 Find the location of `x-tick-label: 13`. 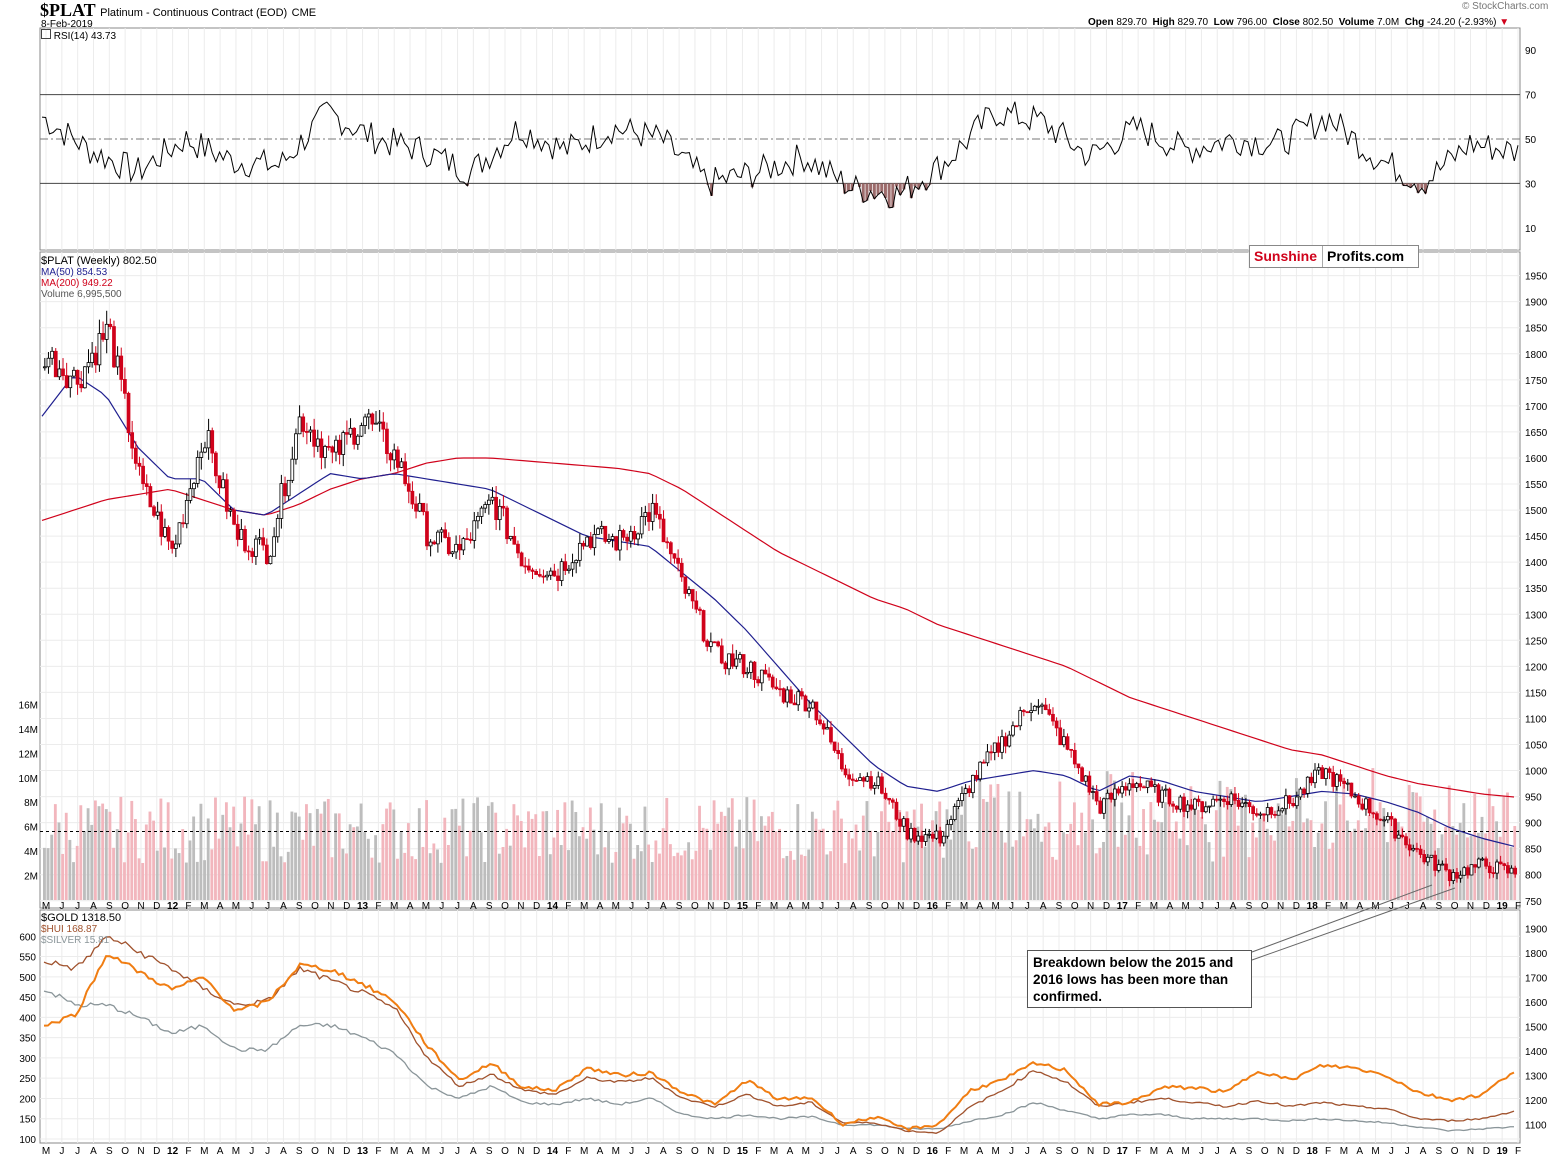

x-tick-label: 13 is located at coordinates (363, 1151).